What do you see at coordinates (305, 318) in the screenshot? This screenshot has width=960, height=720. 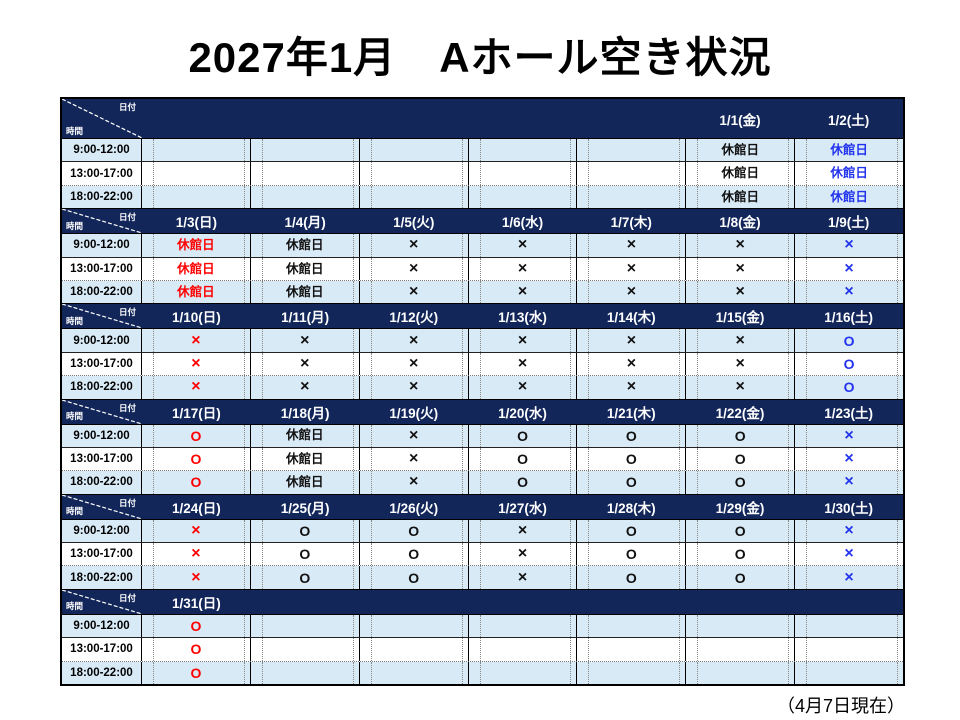 I see `date-header: 1/11(月)` at bounding box center [305, 318].